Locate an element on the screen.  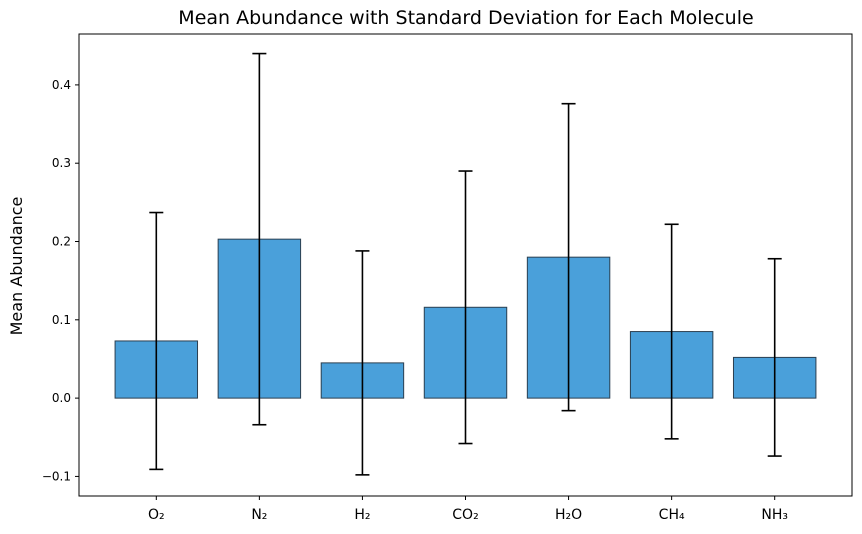
y-tick-label: 0.2 is located at coordinates (61, 242).